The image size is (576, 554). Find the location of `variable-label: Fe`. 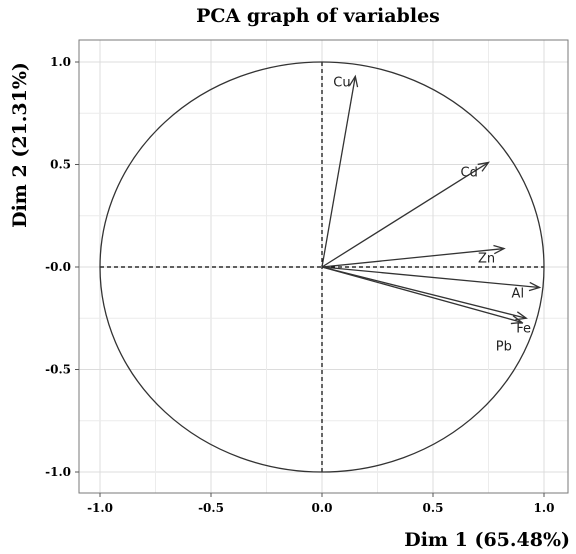

variable-label: Fe is located at coordinates (523, 328).